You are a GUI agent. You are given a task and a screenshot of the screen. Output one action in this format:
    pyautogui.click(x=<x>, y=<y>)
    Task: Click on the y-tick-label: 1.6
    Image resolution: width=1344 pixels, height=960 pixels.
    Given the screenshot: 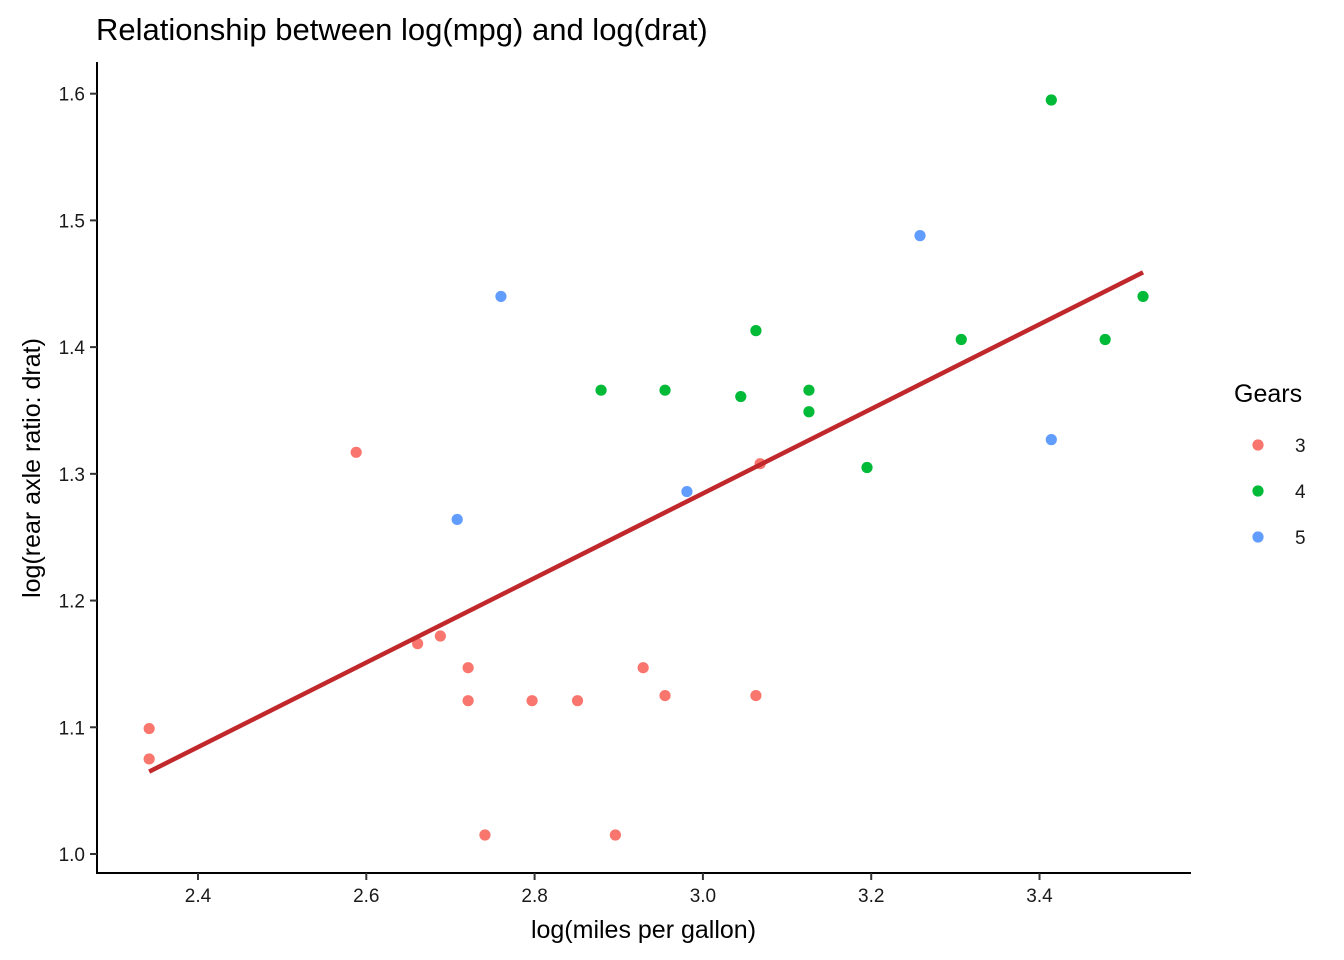 What is the action you would take?
    pyautogui.click(x=72, y=95)
    